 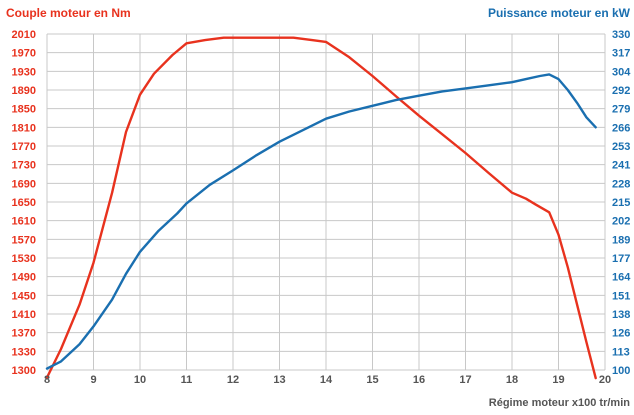 What do you see at coordinates (621, 72) in the screenshot?
I see `y-right-tick-label: 304` at bounding box center [621, 72].